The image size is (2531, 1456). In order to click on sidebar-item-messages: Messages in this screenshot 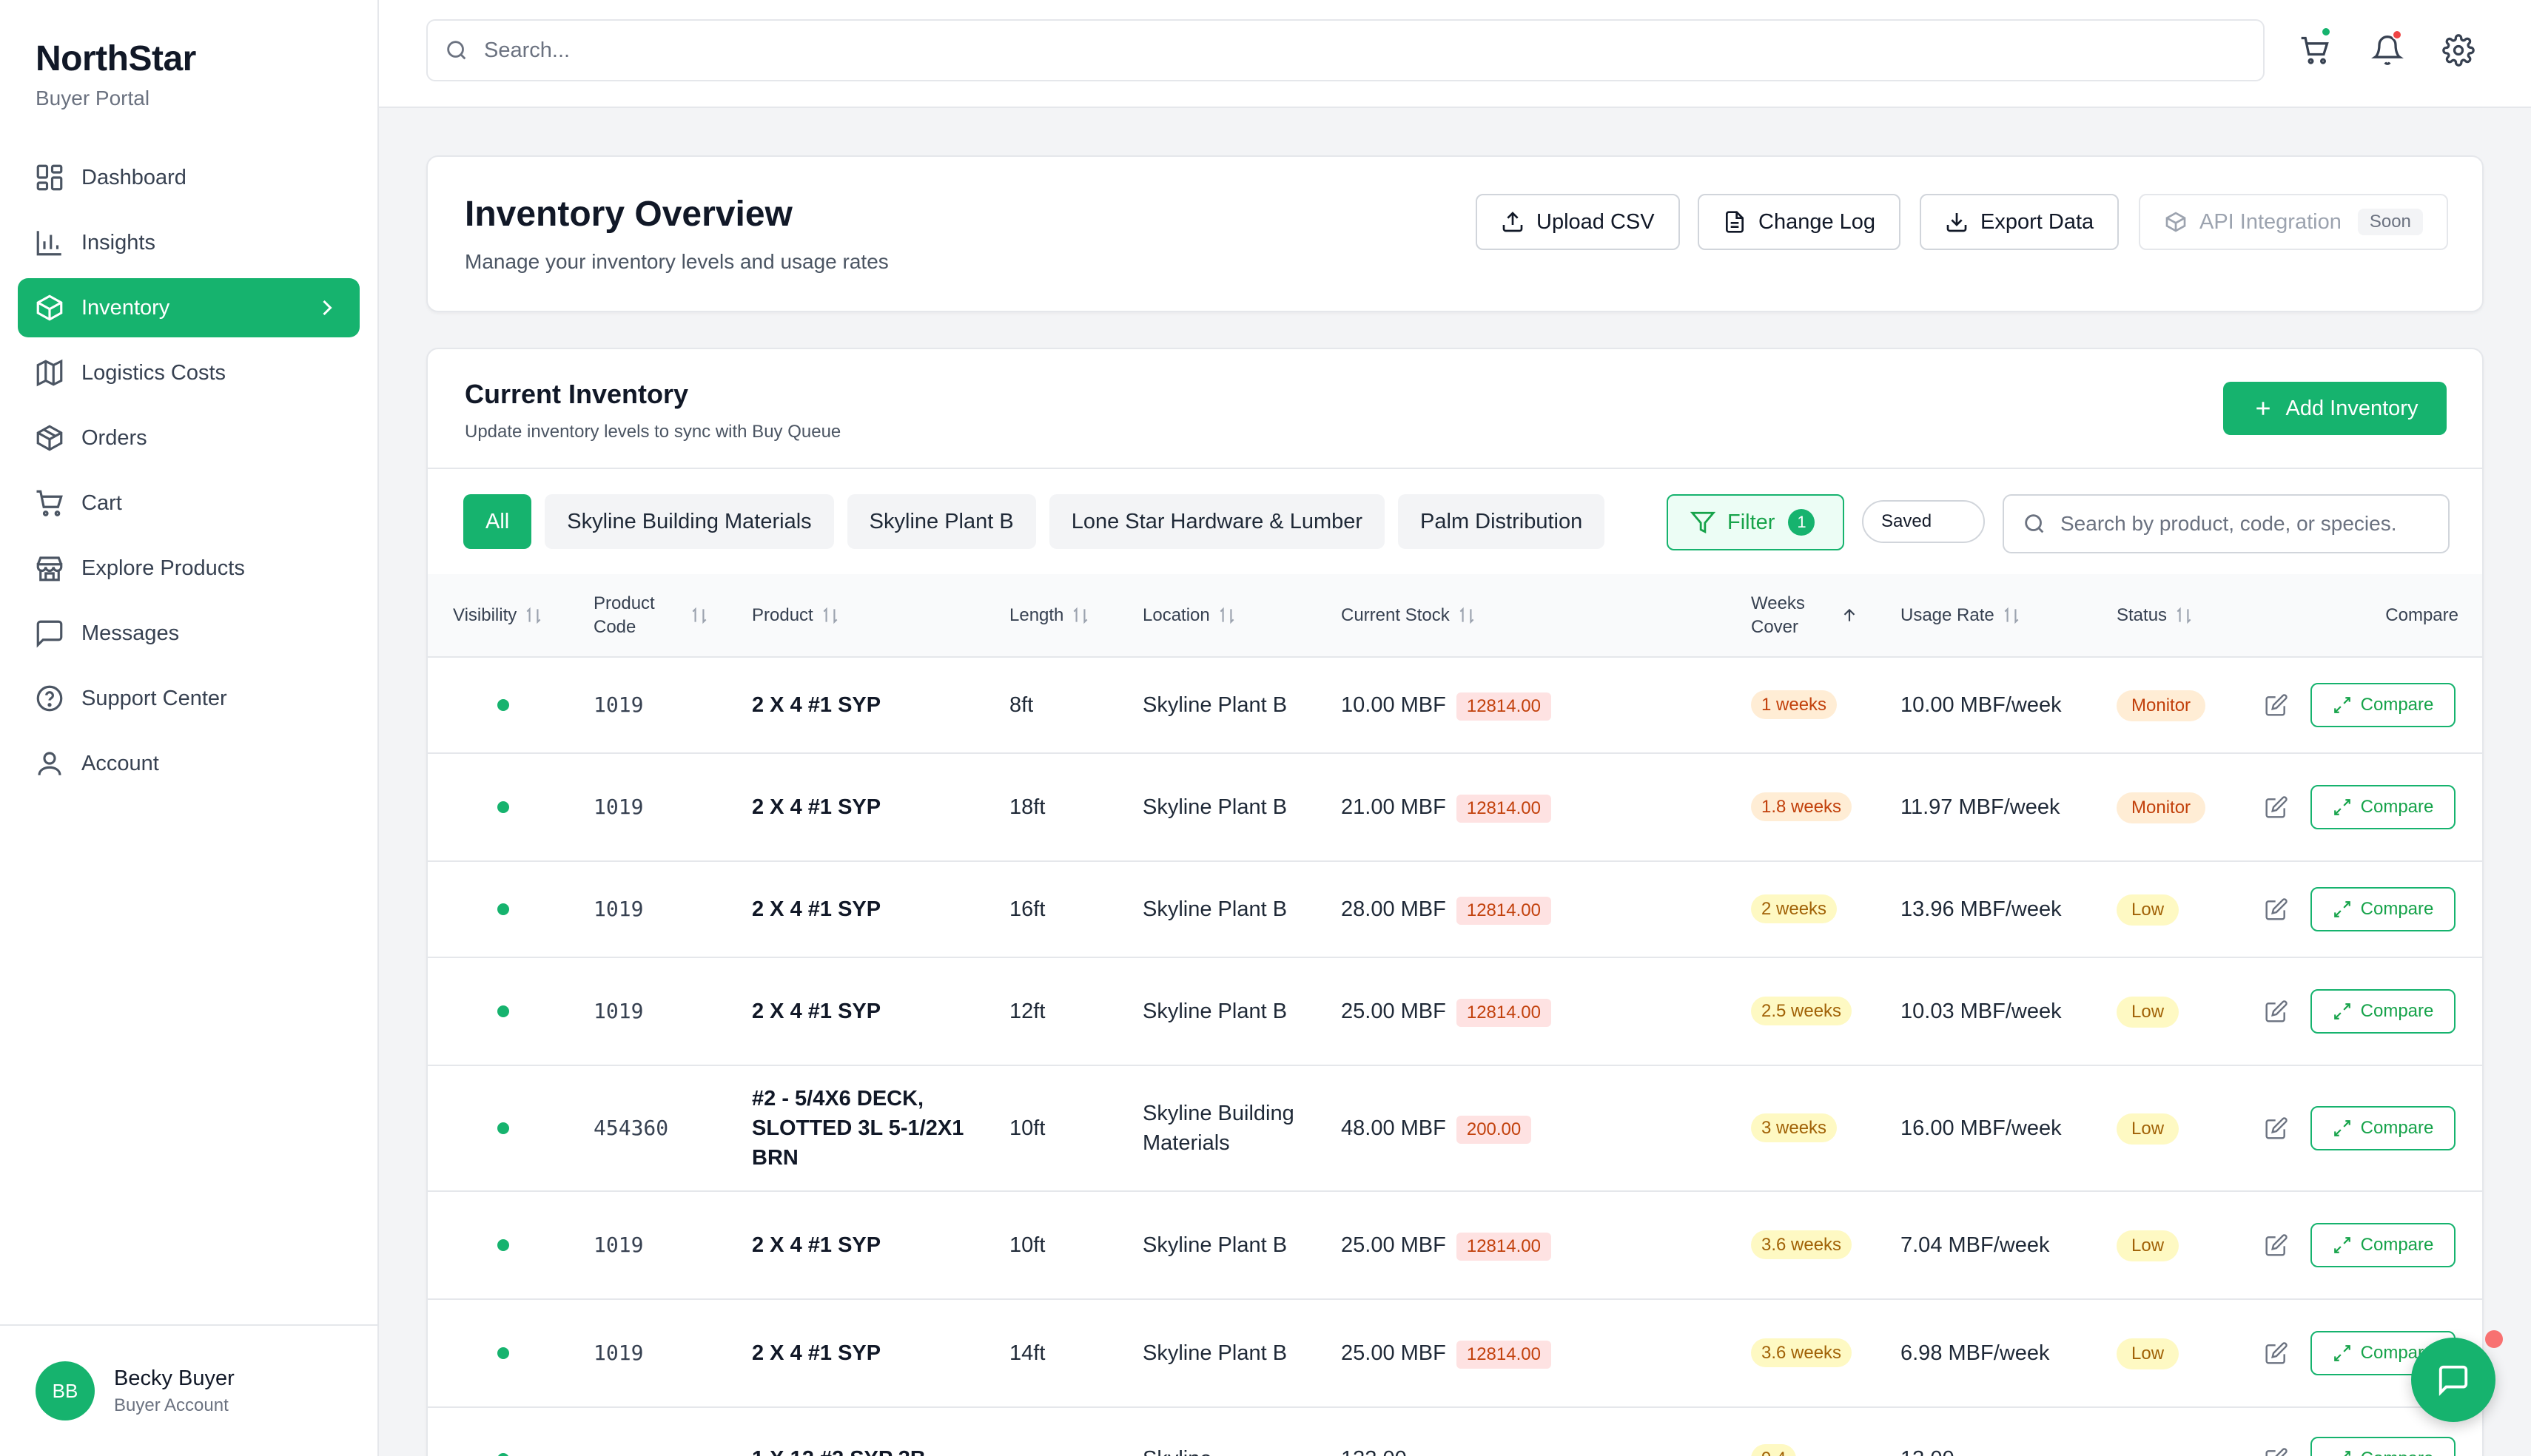, I will do `click(189, 634)`.